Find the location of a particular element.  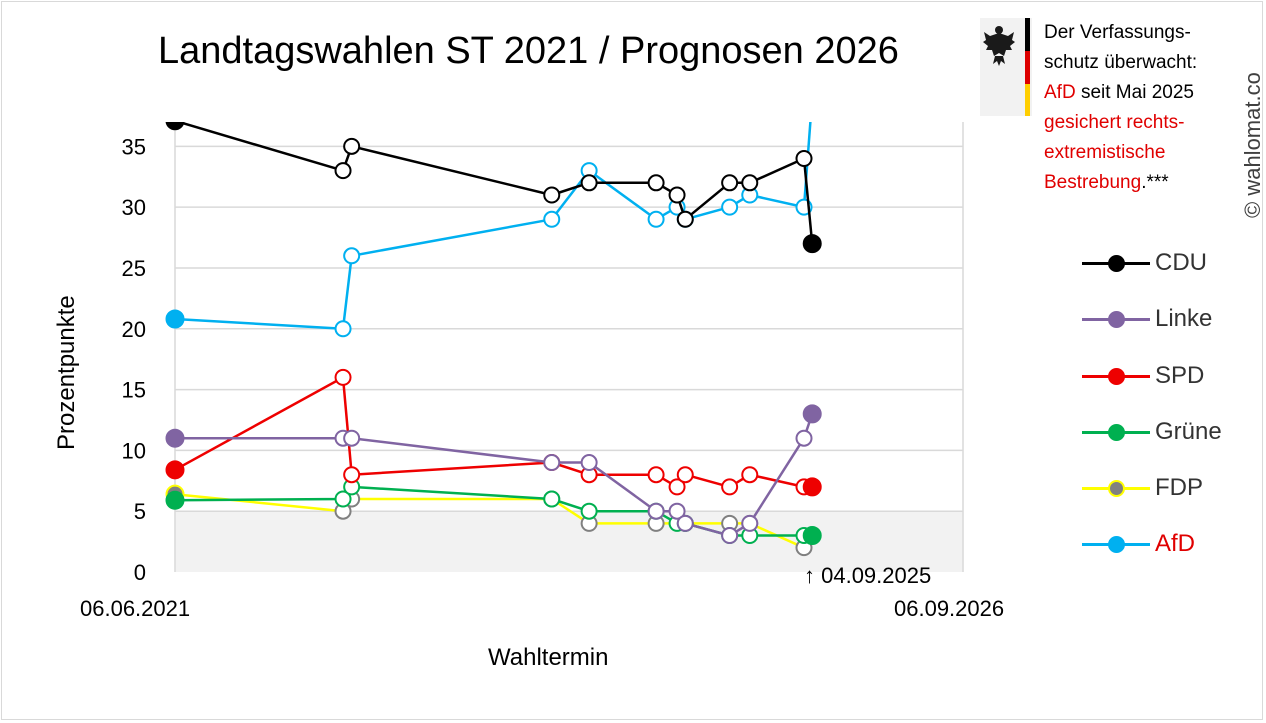

notice-line-4: gesichert rechts- is located at coordinates (1114, 122).